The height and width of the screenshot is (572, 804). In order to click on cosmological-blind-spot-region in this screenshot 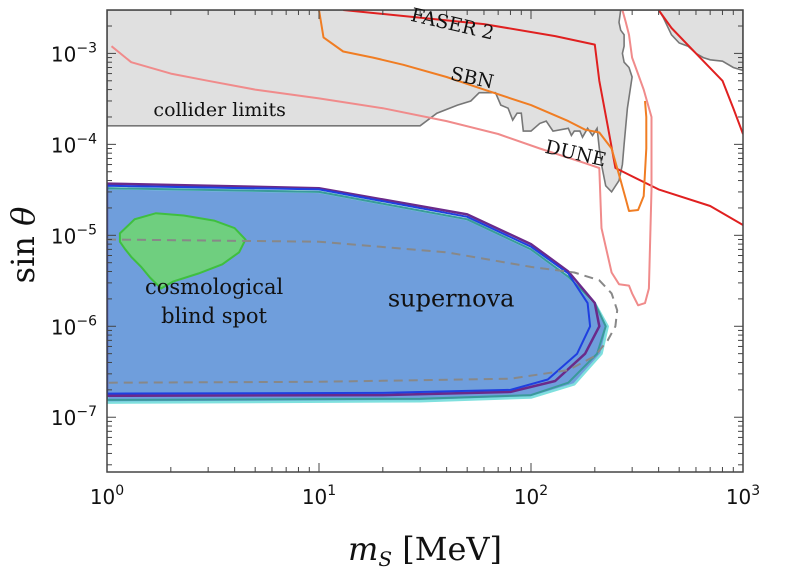, I will do `click(182, 251)`.